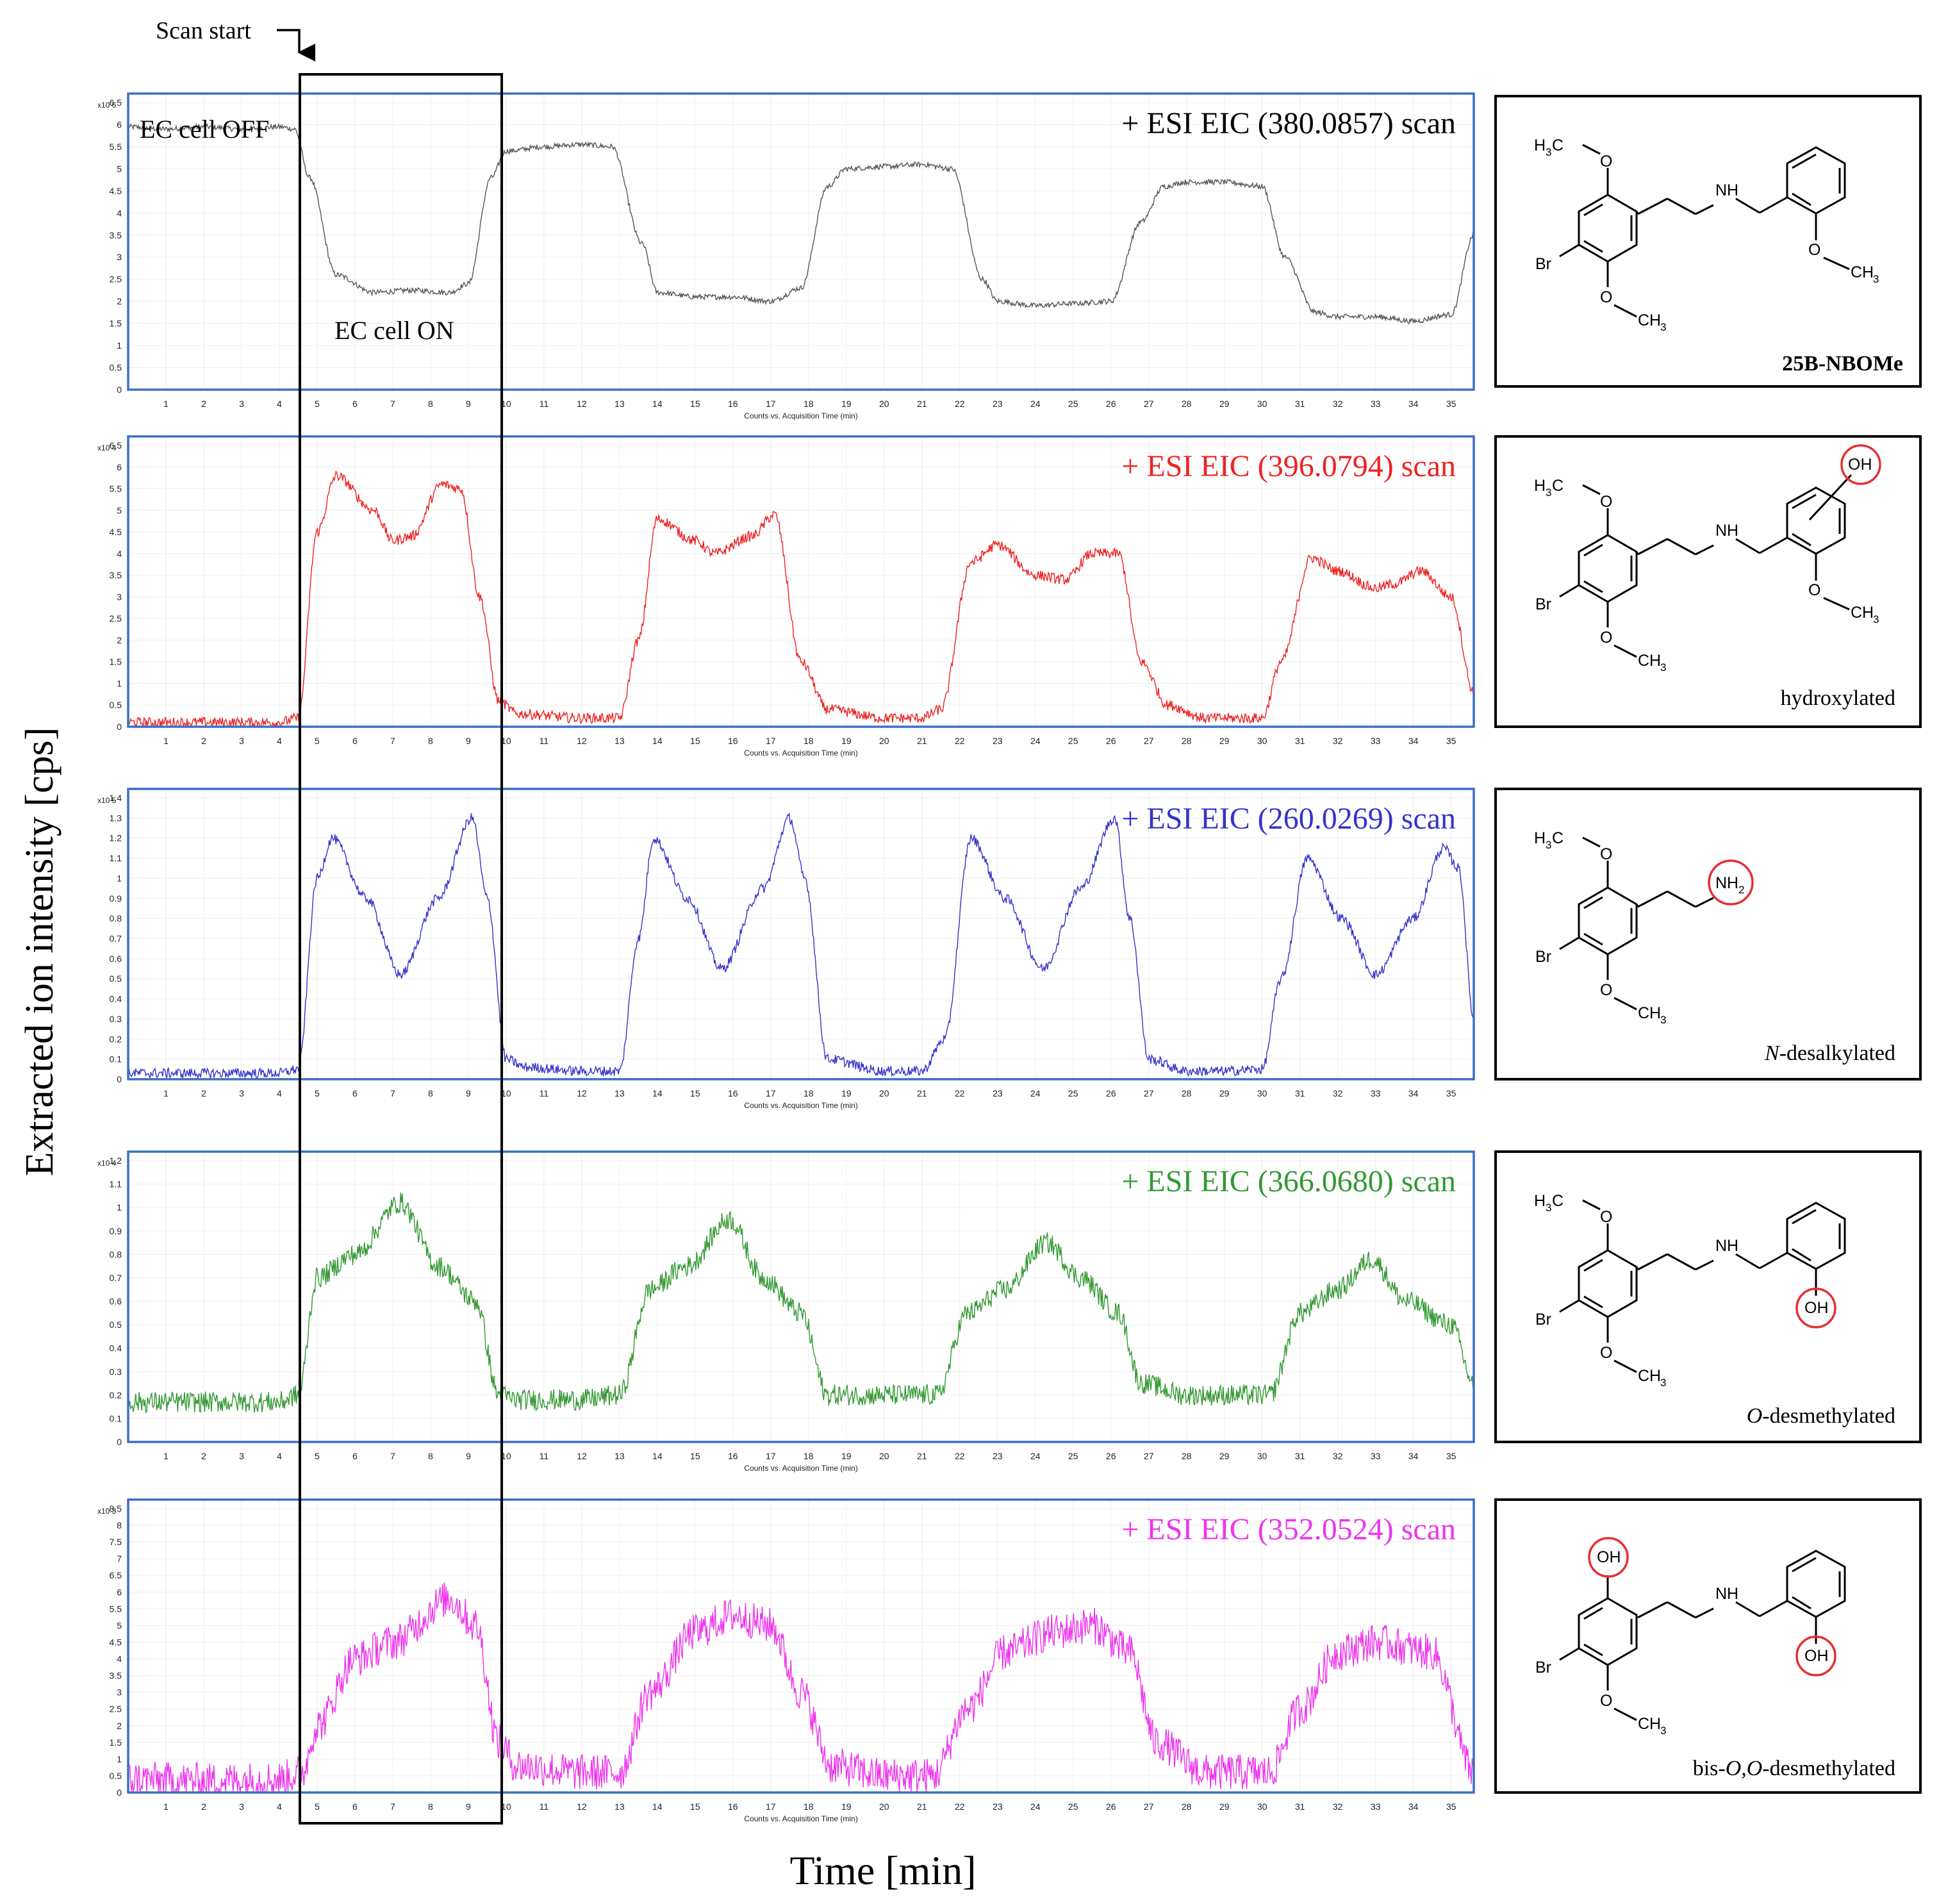 The height and width of the screenshot is (1904, 1939). What do you see at coordinates (116, 1642) in the screenshot?
I see `y-tick-label: 4.5` at bounding box center [116, 1642].